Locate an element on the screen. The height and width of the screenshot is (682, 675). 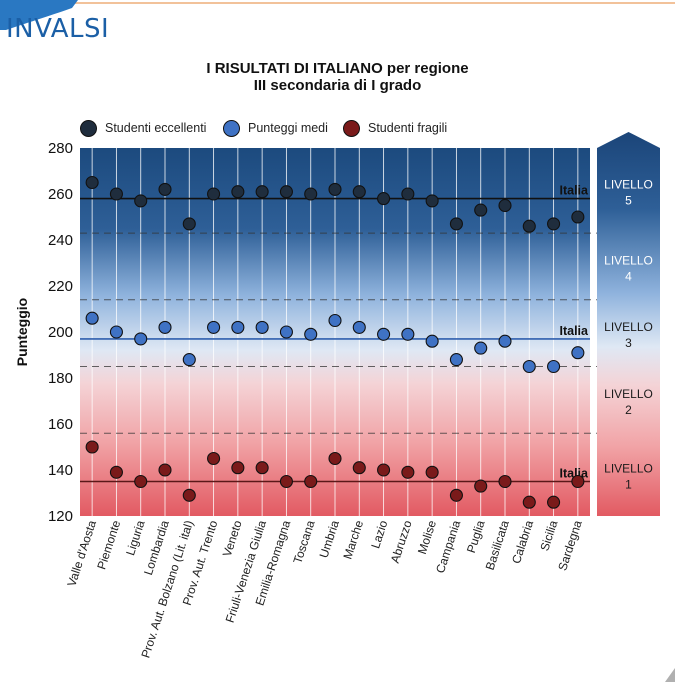
y-tick-label: 200 is located at coordinates (60, 332).